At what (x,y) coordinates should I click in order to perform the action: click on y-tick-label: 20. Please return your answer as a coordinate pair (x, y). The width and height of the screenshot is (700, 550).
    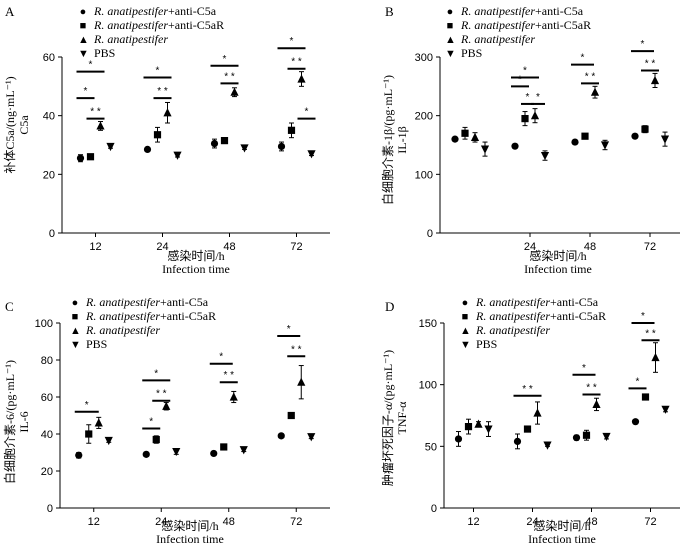
    Looking at the image, I should click on (49, 175).